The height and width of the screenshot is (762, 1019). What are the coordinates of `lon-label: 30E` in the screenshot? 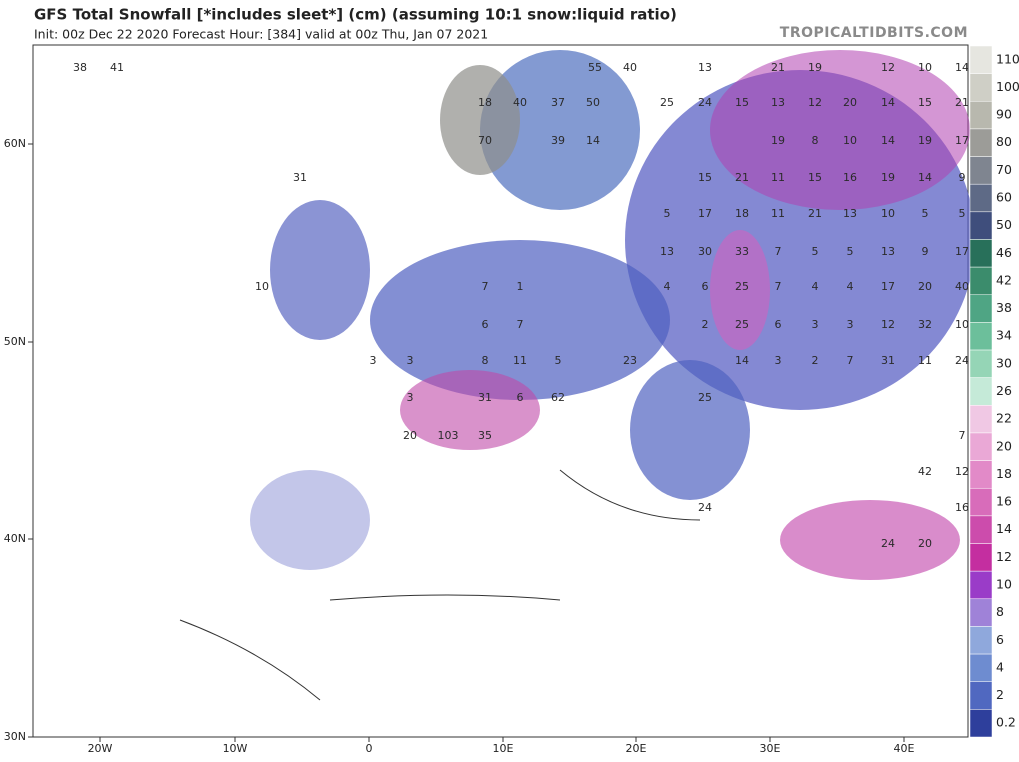 It's located at (770, 748).